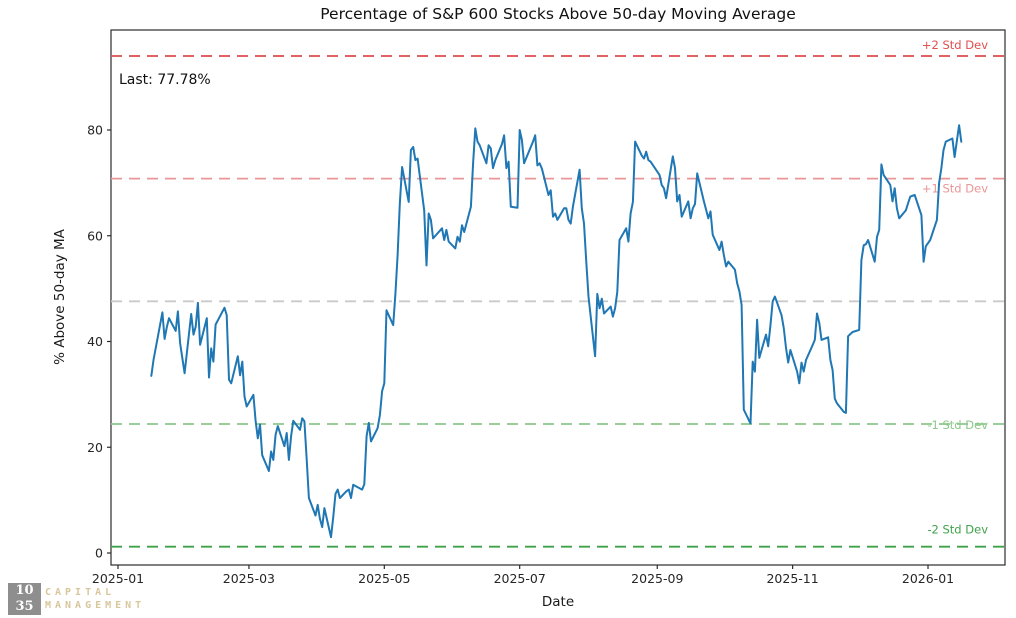  I want to click on y-tick-label: 60, so click(95, 235).